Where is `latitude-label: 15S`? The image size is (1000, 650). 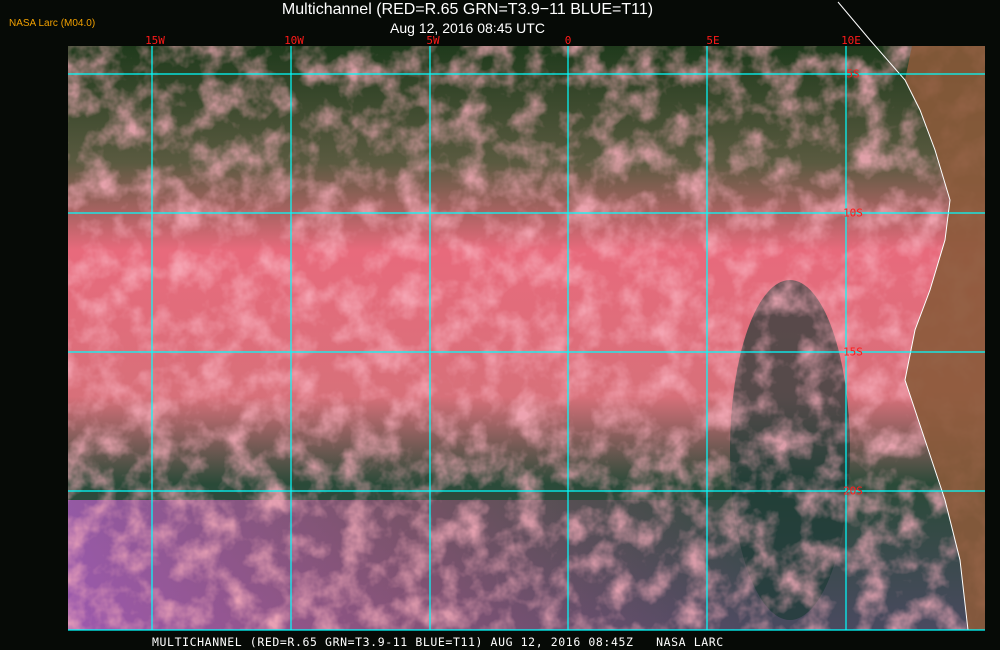 latitude-label: 15S is located at coordinates (853, 352).